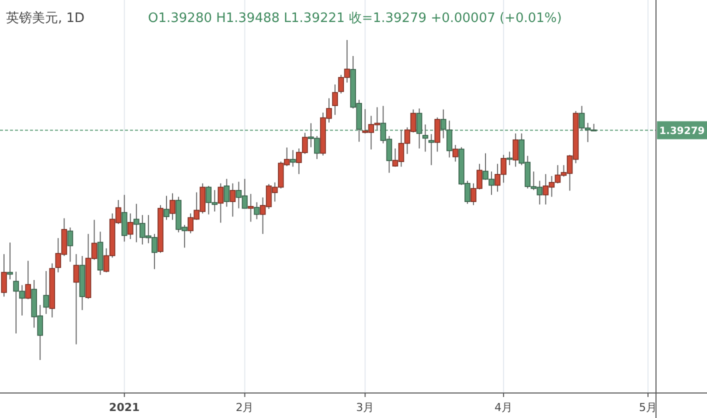 This screenshot has width=707, height=418. I want to click on x-tick-label: 5月, so click(648, 407).